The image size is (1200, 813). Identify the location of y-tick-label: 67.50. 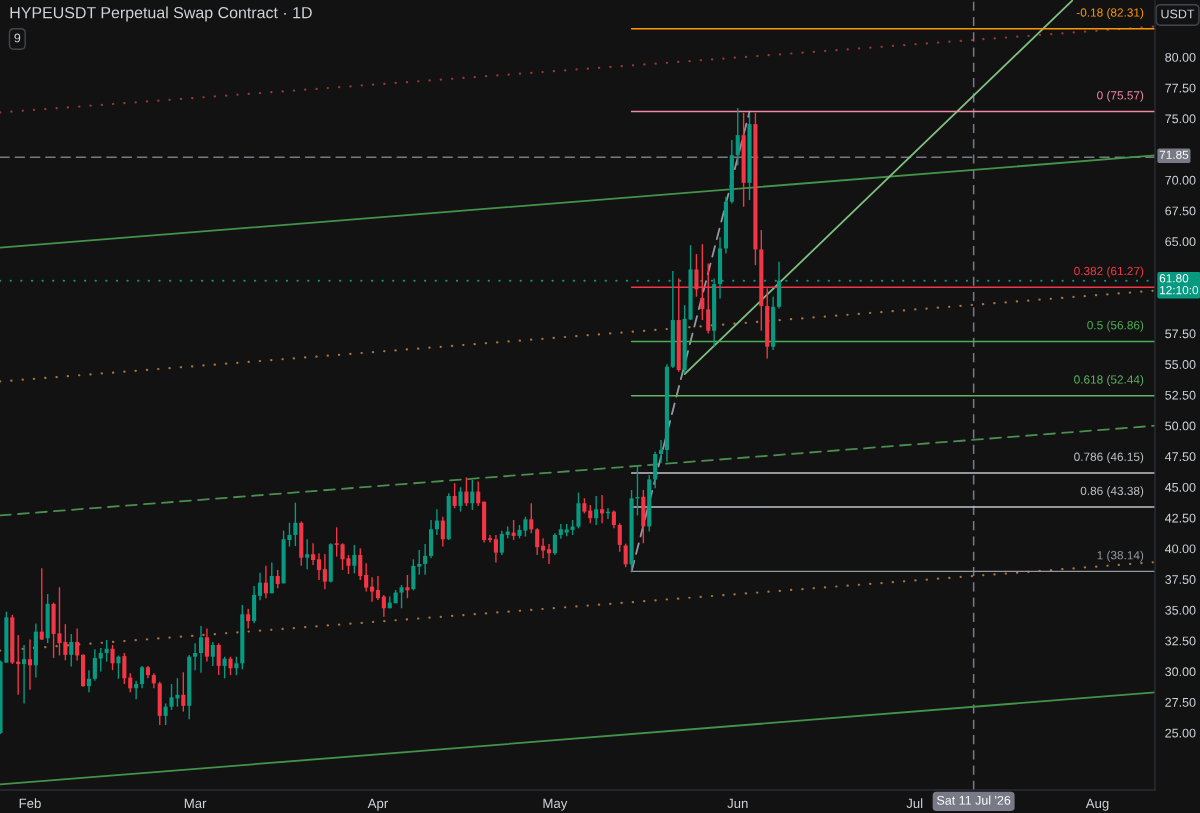
(1180, 211).